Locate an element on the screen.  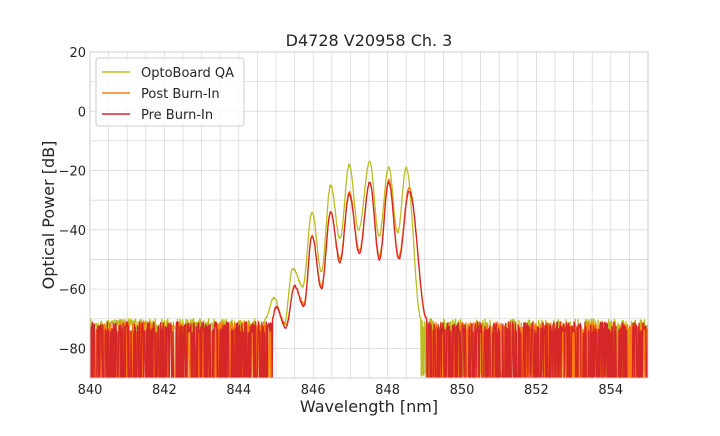
x-tick-label: 846 is located at coordinates (313, 390).